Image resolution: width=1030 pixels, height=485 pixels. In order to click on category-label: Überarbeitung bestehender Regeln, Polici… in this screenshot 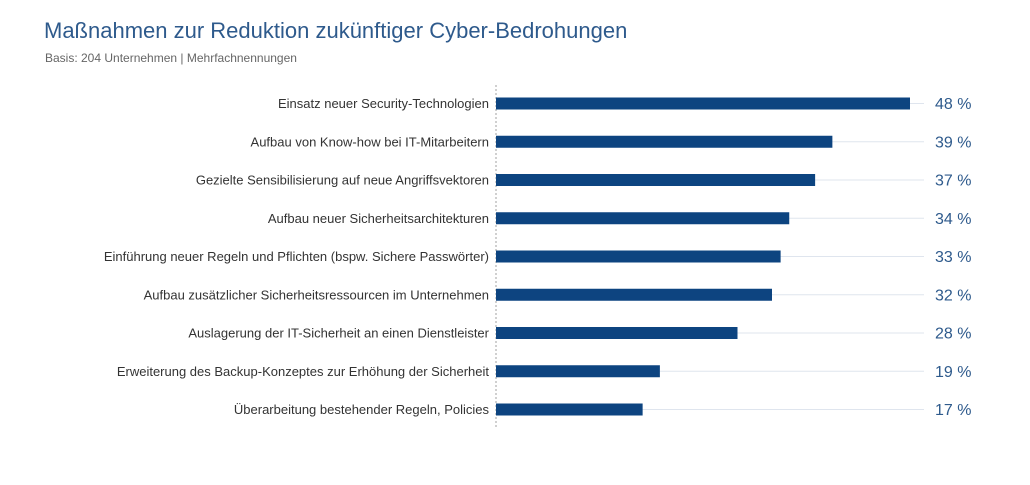, I will do `click(362, 409)`.